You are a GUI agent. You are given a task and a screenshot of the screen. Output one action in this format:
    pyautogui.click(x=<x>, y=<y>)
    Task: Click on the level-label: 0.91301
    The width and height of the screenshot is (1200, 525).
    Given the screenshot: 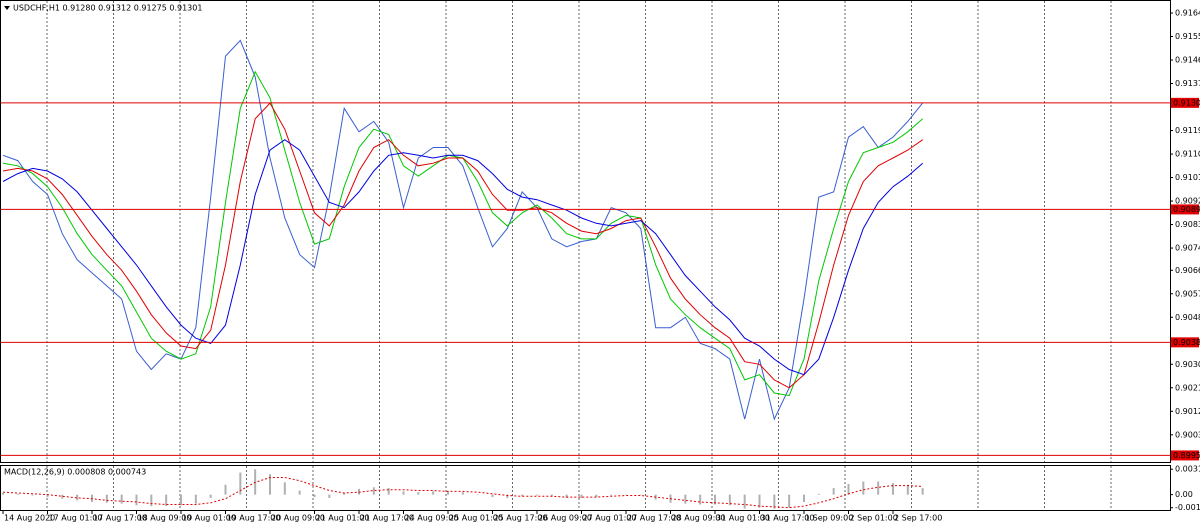 What is the action you would take?
    pyautogui.click(x=1186, y=102)
    